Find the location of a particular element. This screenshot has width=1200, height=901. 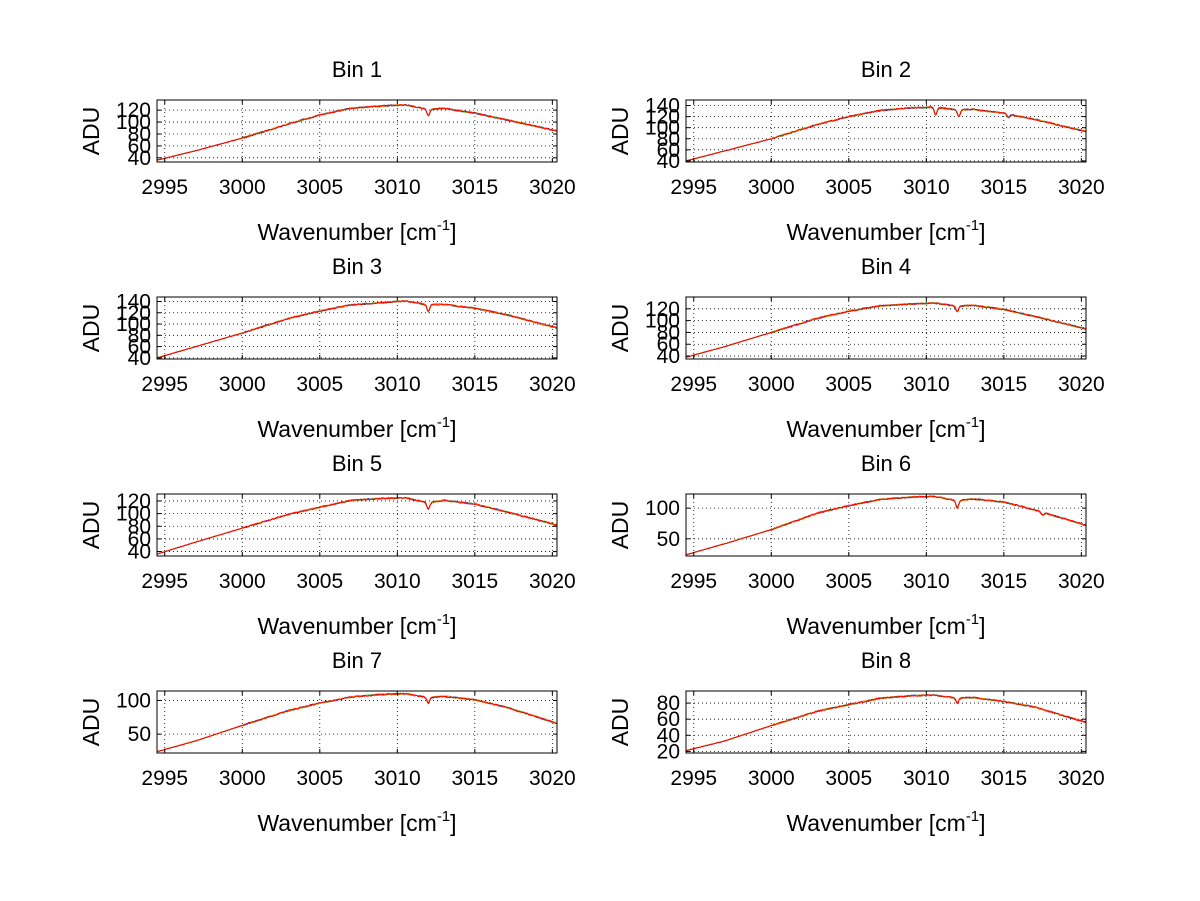

y-tick-label: 140 is located at coordinates (662, 106).